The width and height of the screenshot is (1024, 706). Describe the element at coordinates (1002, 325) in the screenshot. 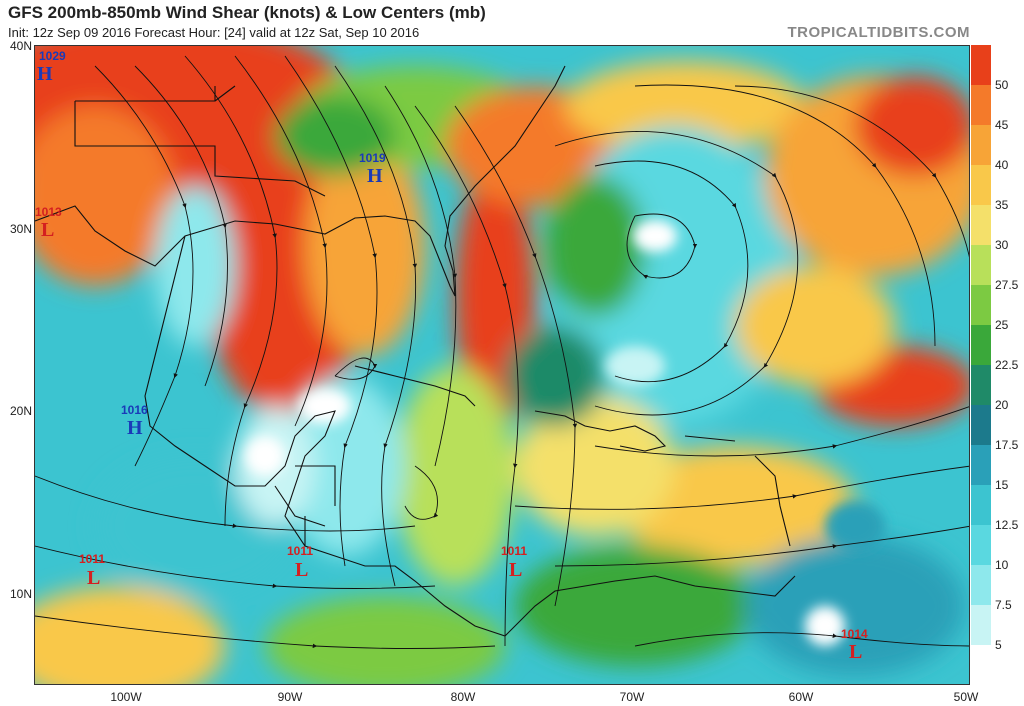

I see `colorbar-label: 25` at that location.